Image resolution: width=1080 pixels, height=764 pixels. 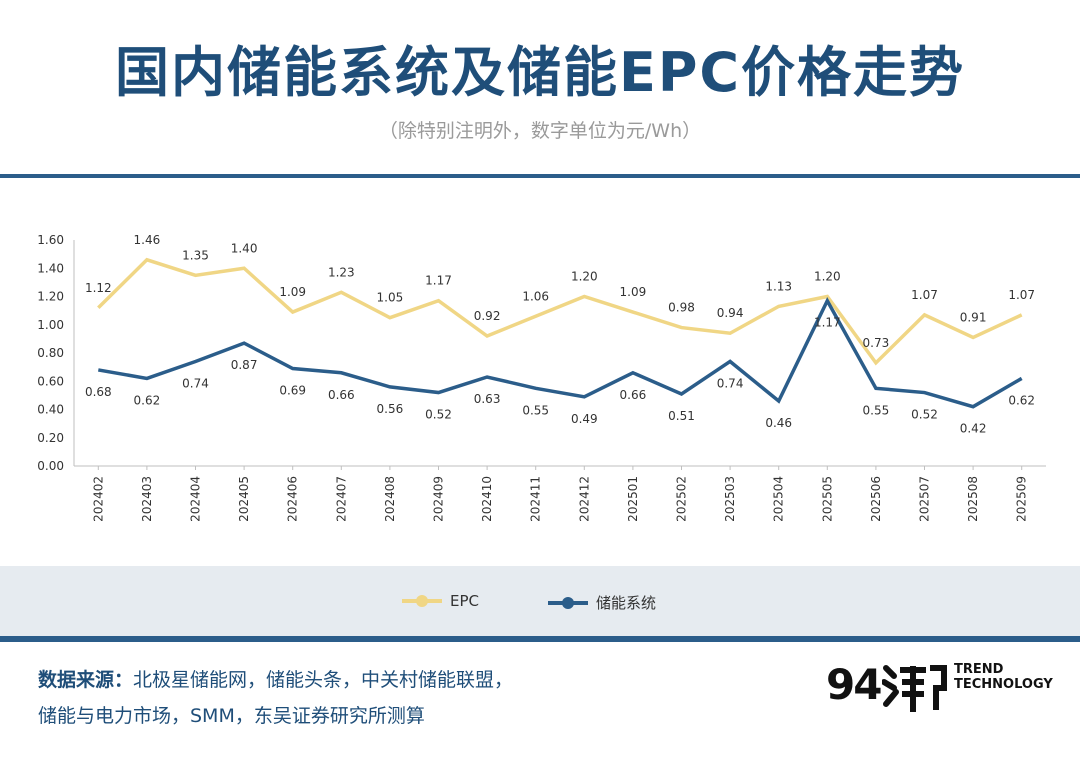 I want to click on data-label-storage-system: 0.68, so click(x=98, y=392).